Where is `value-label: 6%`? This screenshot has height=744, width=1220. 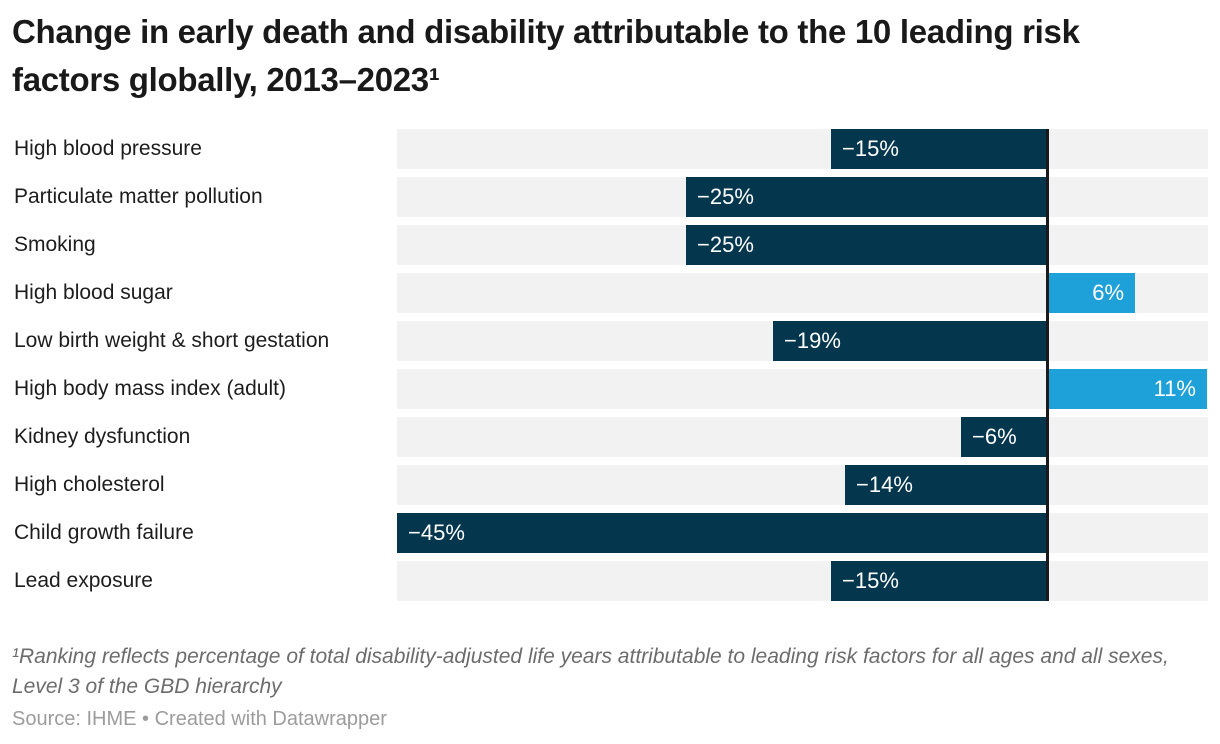 value-label: 6% is located at coordinates (1108, 292).